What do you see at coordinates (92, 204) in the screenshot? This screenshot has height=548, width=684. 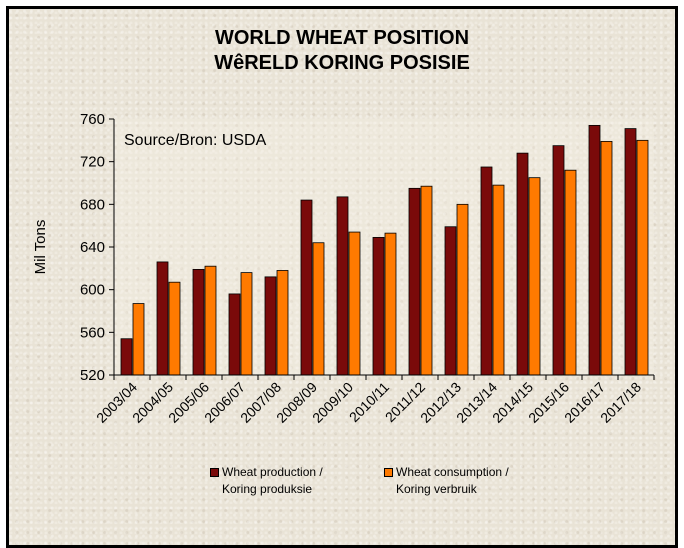 I see `y-tick-label-4: 680` at bounding box center [92, 204].